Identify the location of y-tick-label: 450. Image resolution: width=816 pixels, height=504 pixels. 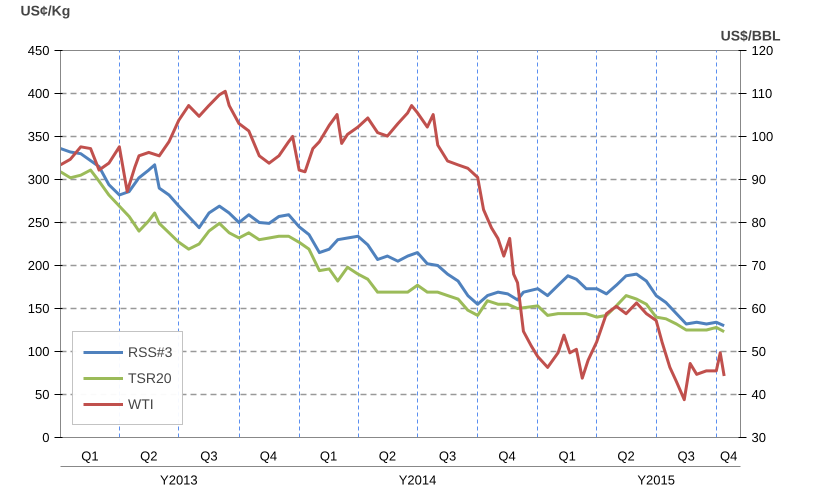
(39, 50).